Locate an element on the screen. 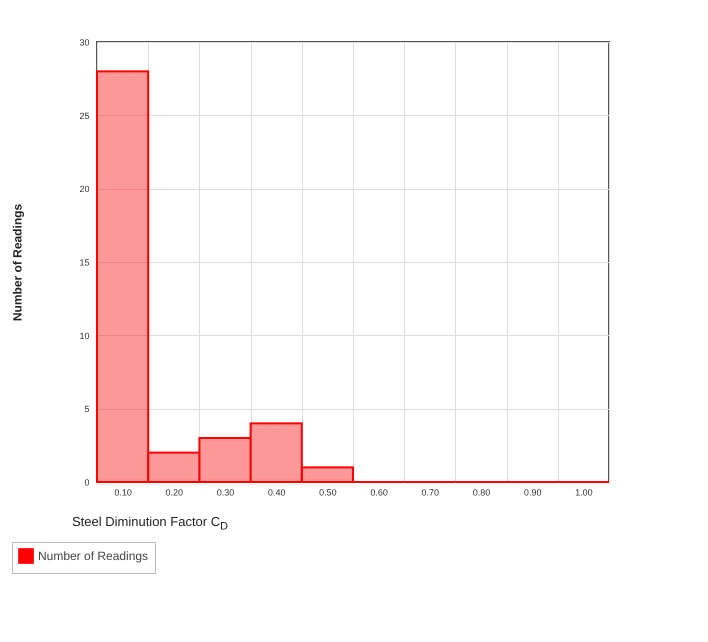  x-tick-label: 0.70 is located at coordinates (431, 493).